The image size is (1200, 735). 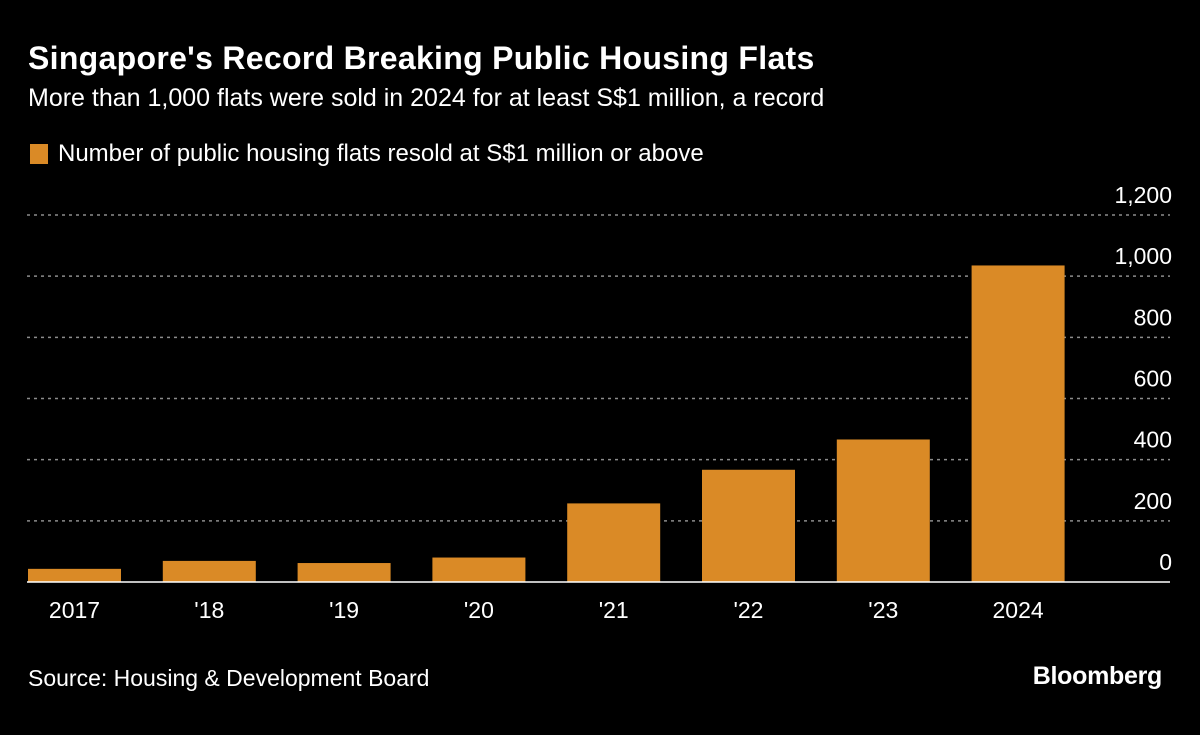 What do you see at coordinates (344, 610) in the screenshot?
I see `x-tick-label: '19` at bounding box center [344, 610].